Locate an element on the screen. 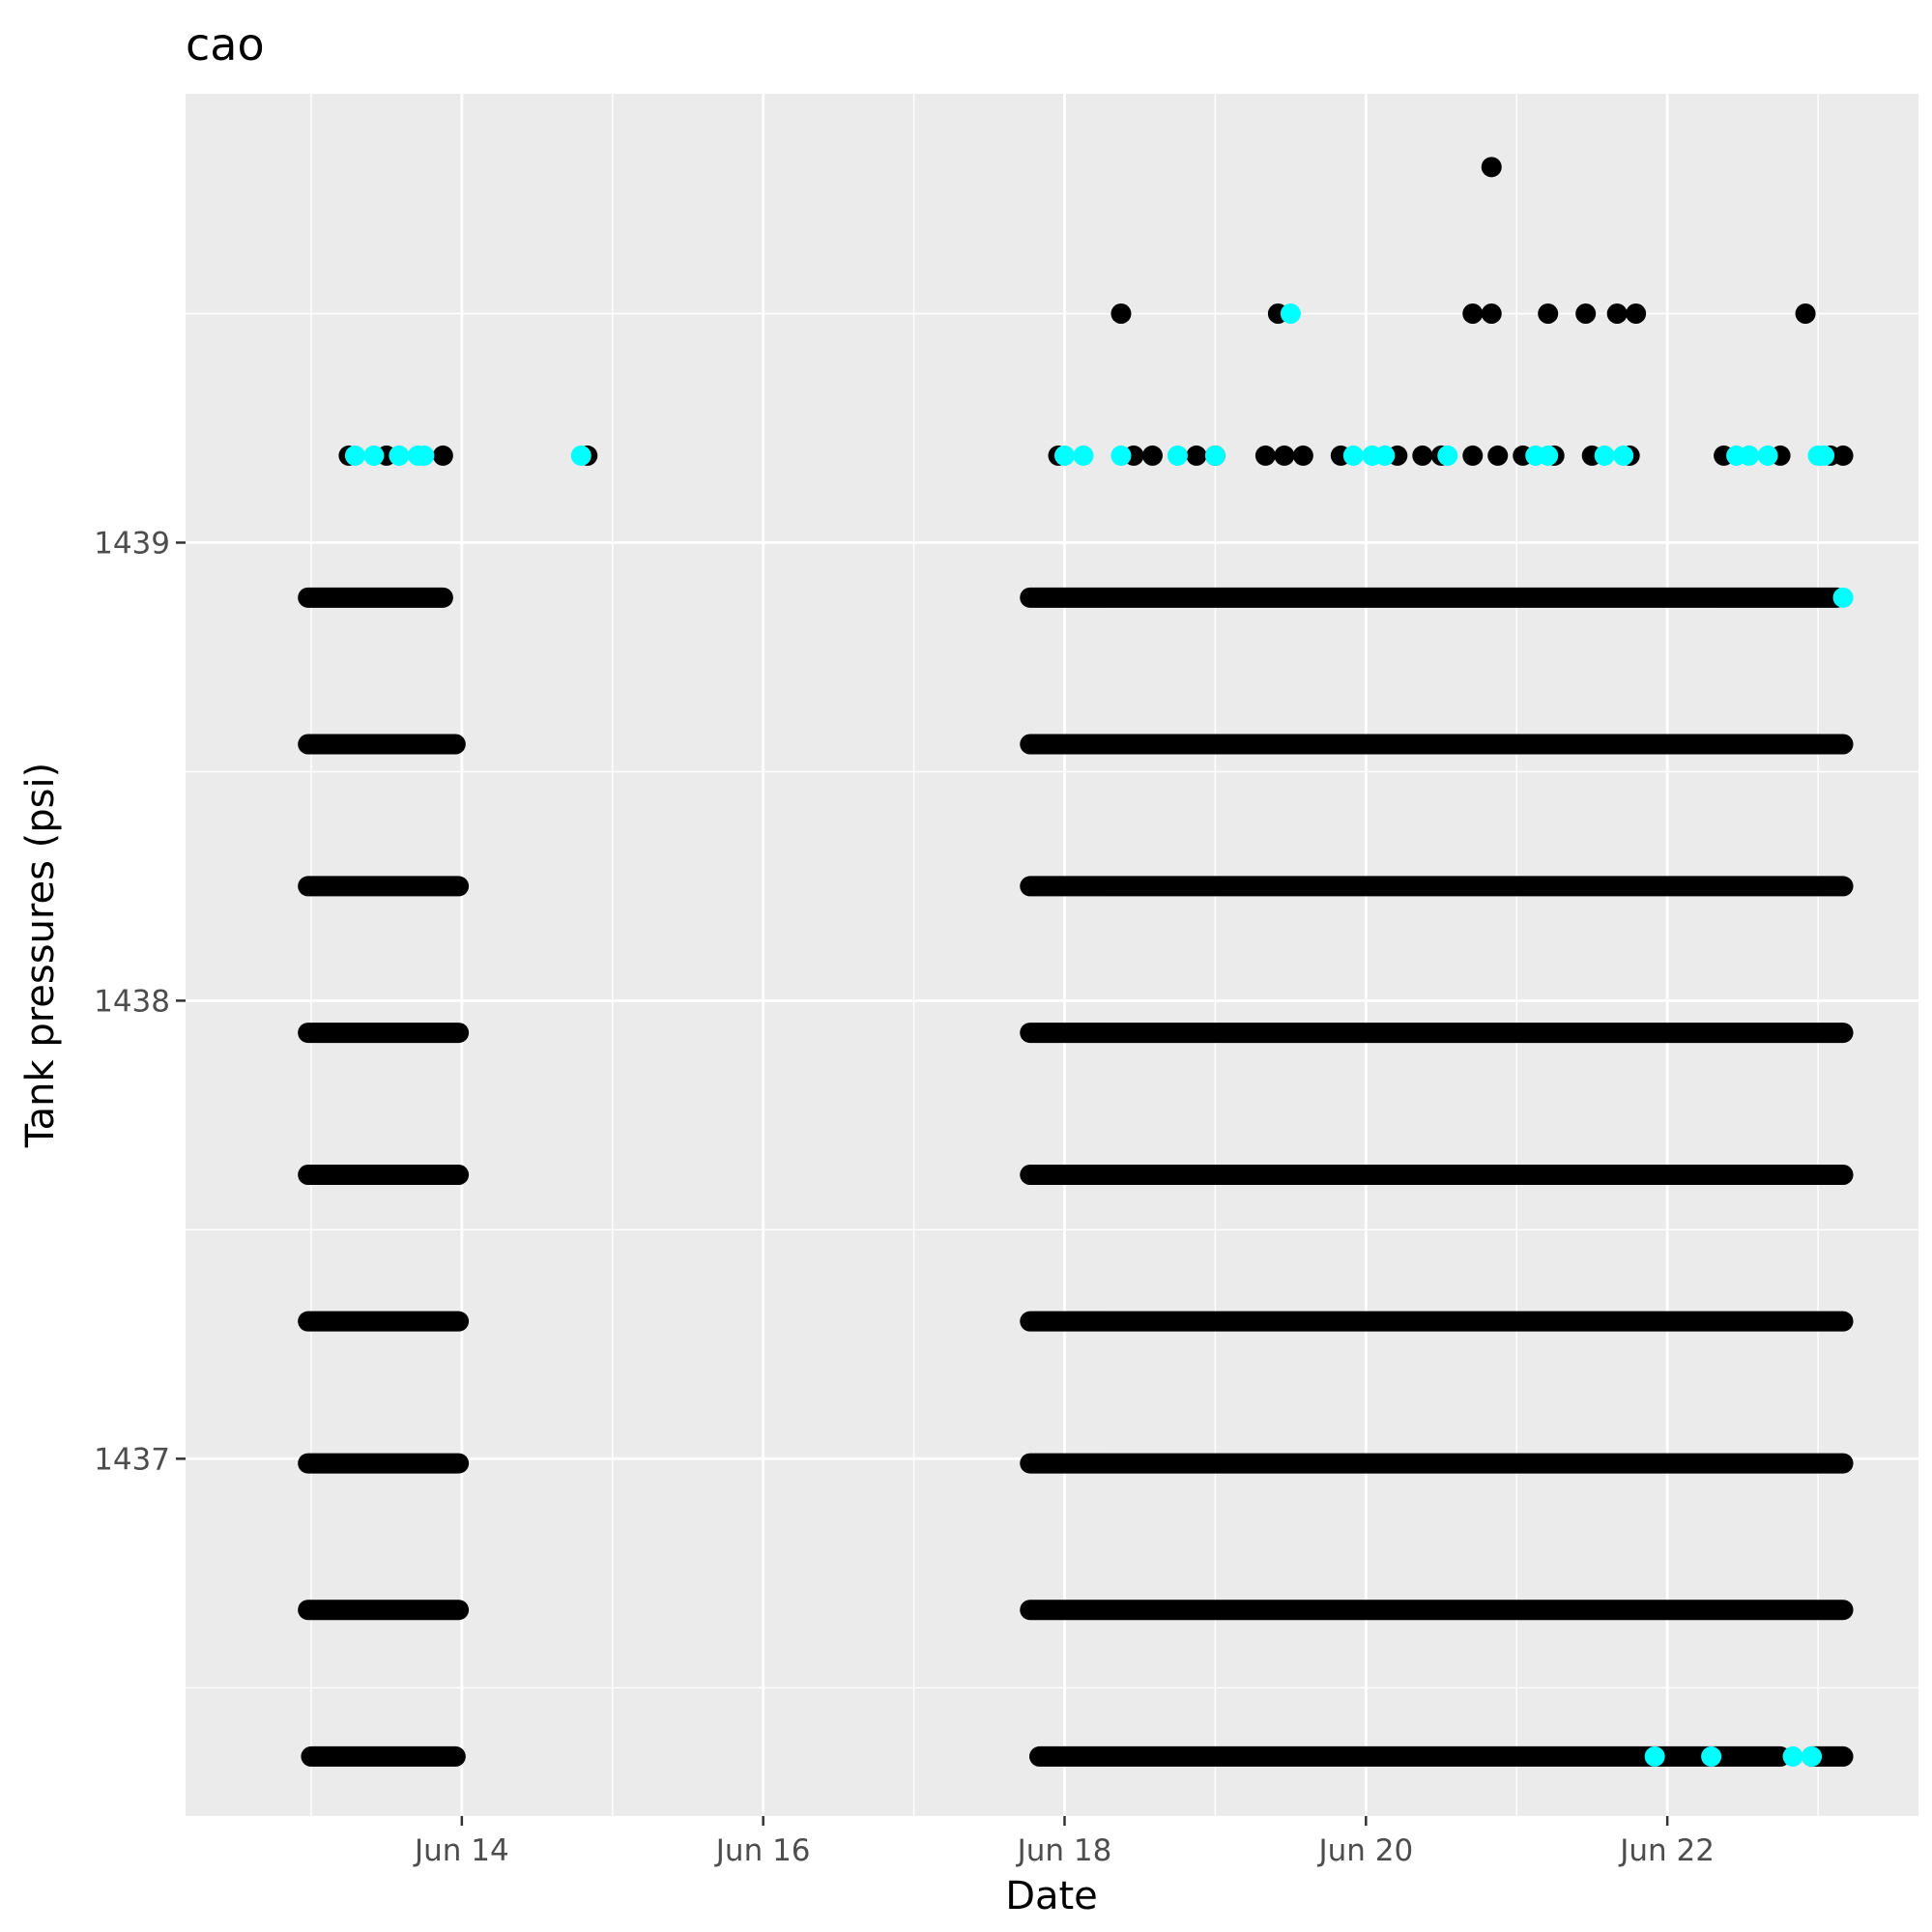 Image resolution: width=1932 pixels, height=1932 pixels. x-tick-label: Jun 22 is located at coordinates (1666, 1850).